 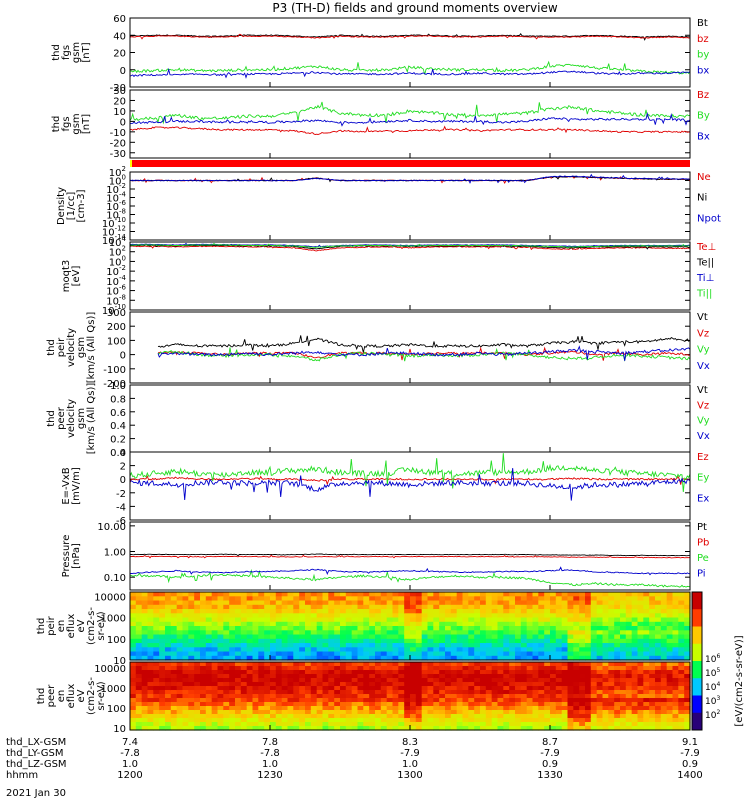 I want to click on y-tick-label: 0, so click(x=123, y=71).